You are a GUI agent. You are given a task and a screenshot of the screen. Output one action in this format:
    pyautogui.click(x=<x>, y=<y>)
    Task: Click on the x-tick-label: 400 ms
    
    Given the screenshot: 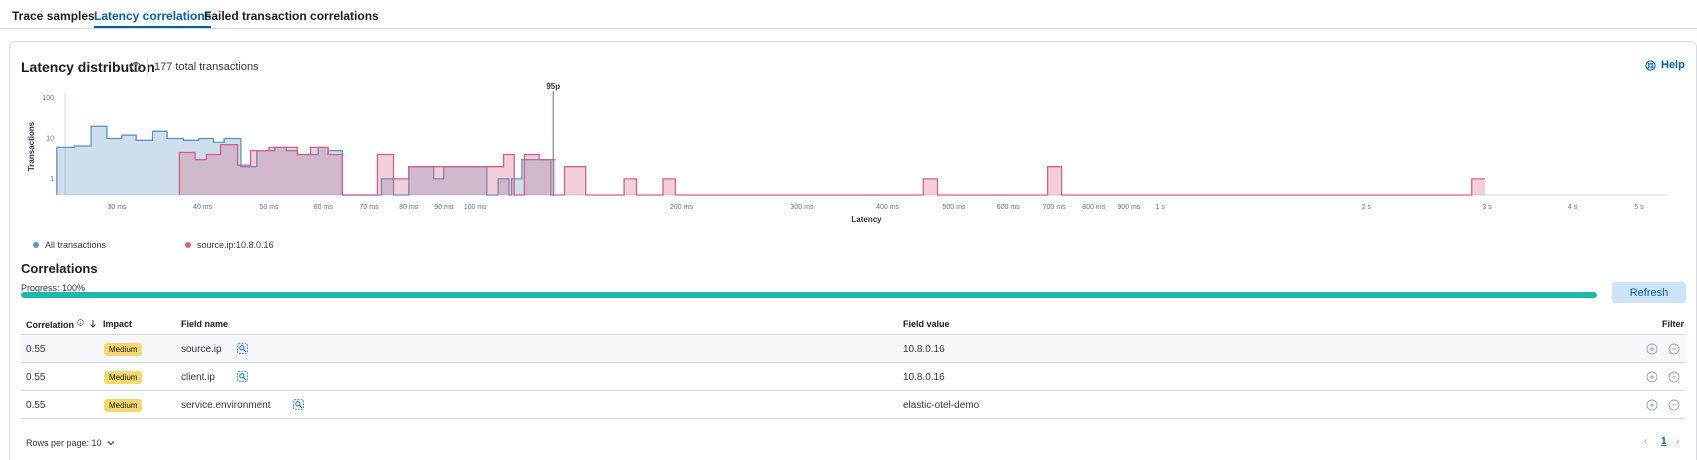 What is the action you would take?
    pyautogui.click(x=887, y=207)
    